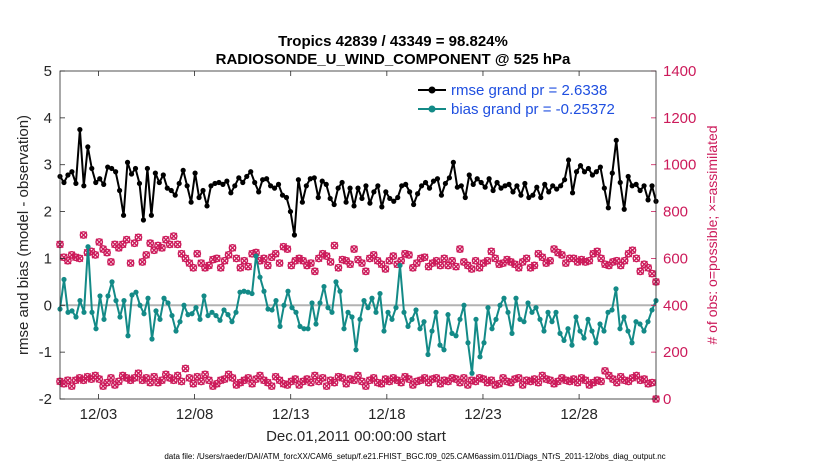  What do you see at coordinates (291, 414) in the screenshot?
I see `x-tick-label: 12/13` at bounding box center [291, 414].